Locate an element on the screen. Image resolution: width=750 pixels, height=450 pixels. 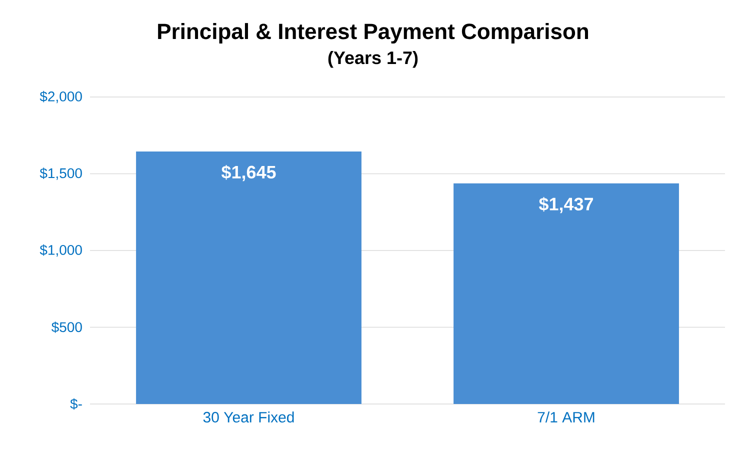
y-tick-label: $500 is located at coordinates (66, 327).